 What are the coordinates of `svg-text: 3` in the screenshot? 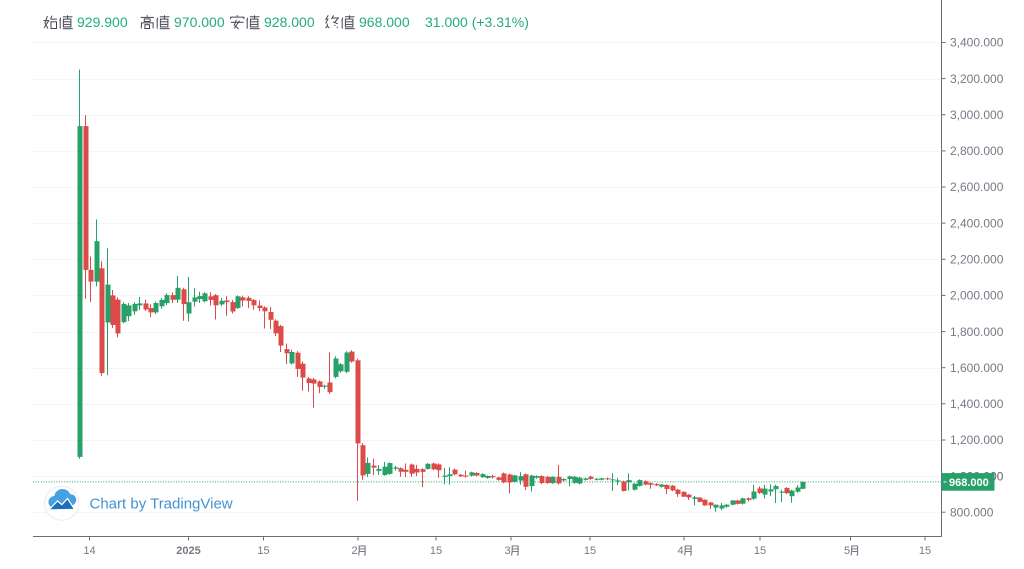 It's located at (508, 551).